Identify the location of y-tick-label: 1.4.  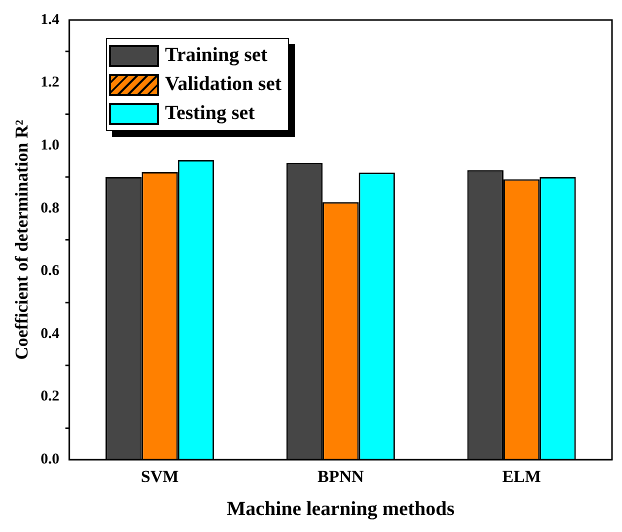
(50, 20).